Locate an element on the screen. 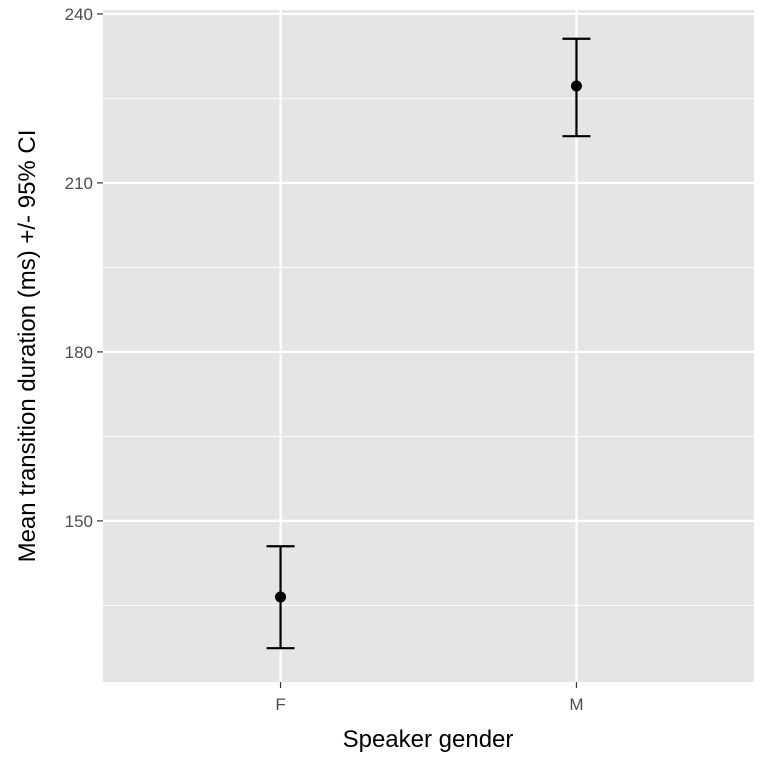 Image resolution: width=768 pixels, height=768 pixels. y-axis-title: Mean transition duration (ms) +/- 95% CI is located at coordinates (27, 346).